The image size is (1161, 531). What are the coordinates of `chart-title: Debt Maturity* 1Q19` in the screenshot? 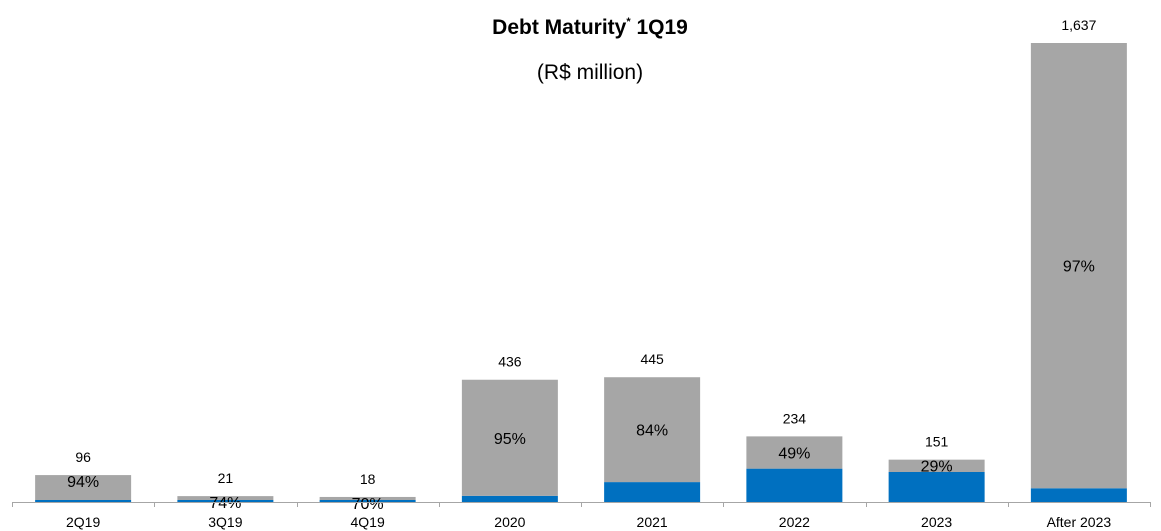 It's located at (590, 28).